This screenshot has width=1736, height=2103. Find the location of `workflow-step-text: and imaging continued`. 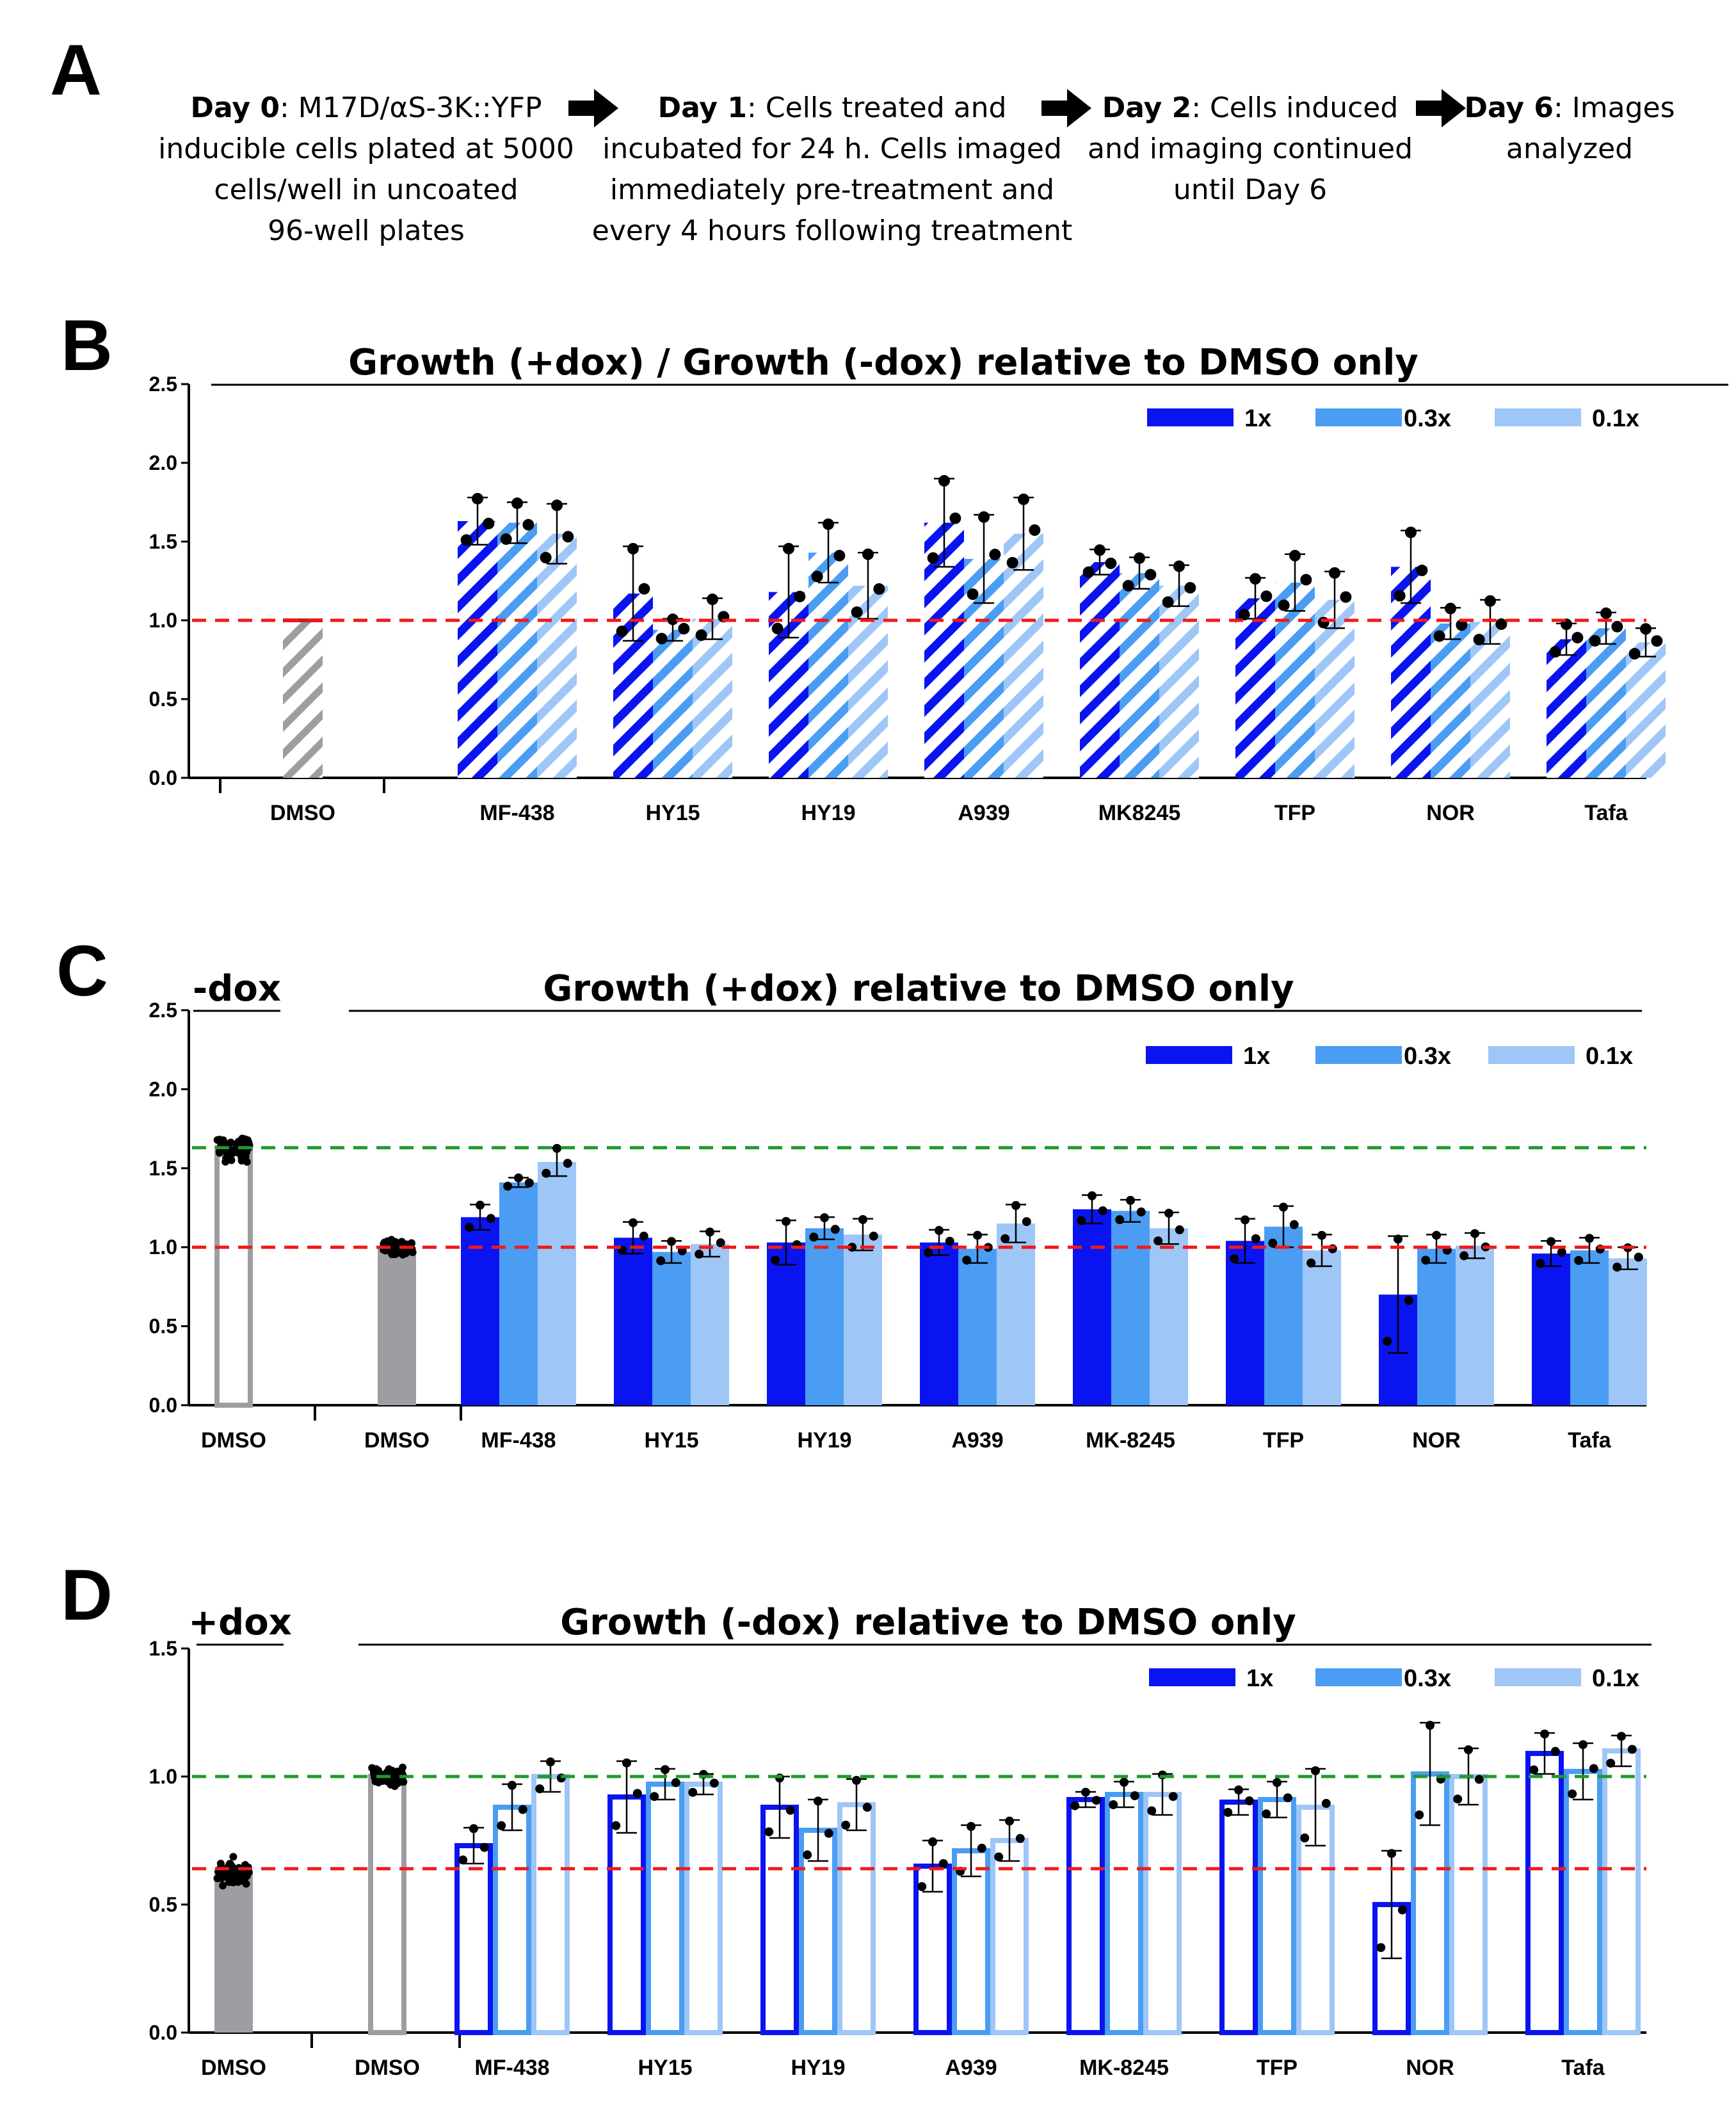

workflow-step-text: and imaging continued is located at coordinates (1250, 149).